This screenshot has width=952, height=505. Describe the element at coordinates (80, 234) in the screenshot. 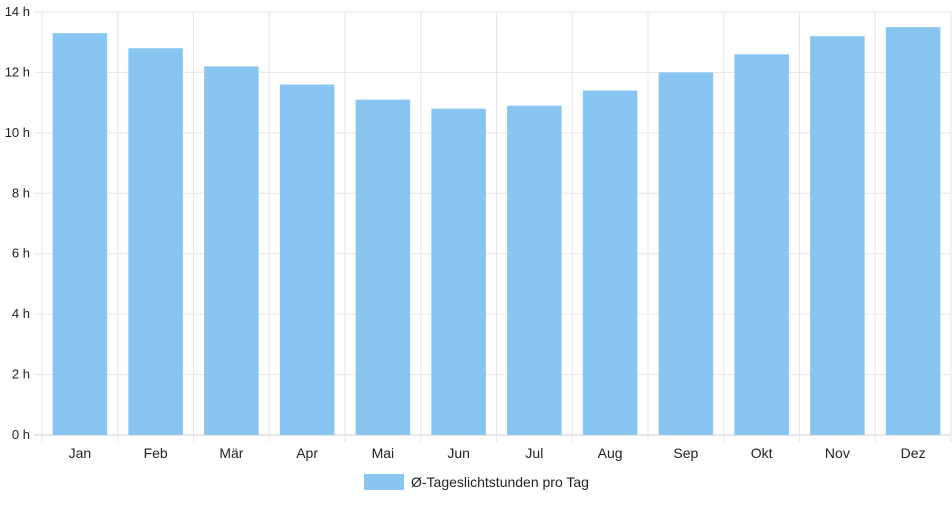

I see `bar-jan` at that location.